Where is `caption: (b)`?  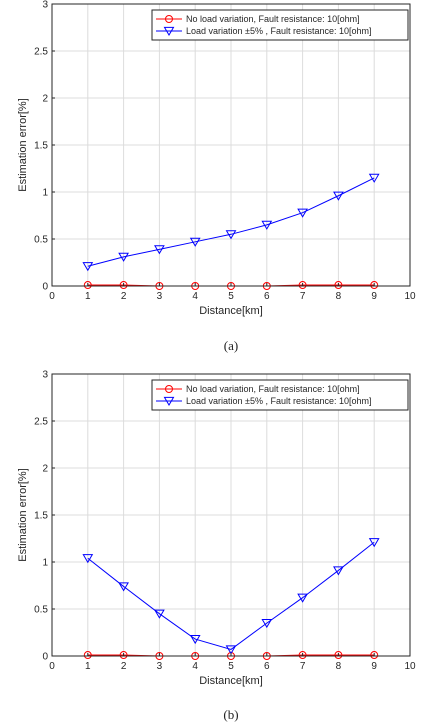 caption: (b) is located at coordinates (230, 714).